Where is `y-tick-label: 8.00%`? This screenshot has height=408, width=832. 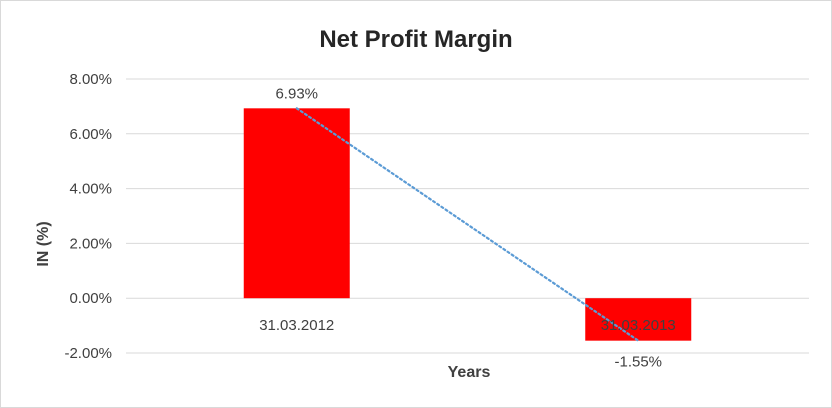 y-tick-label: 8.00% is located at coordinates (90, 79).